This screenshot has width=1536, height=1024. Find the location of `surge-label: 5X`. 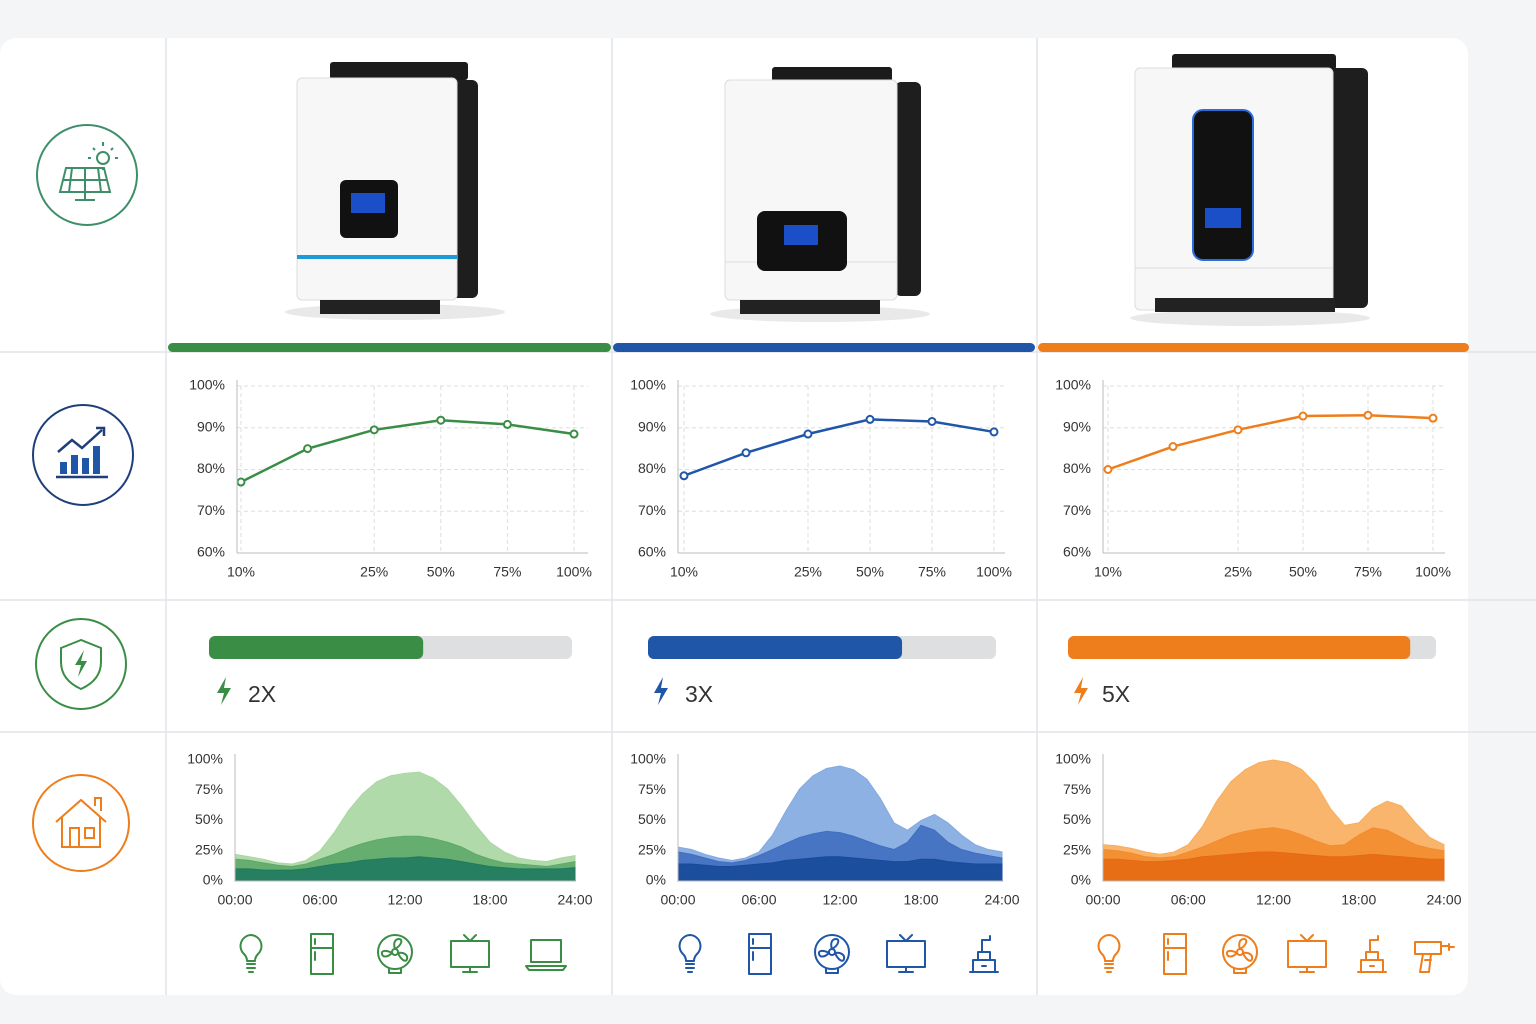

surge-label: 5X is located at coordinates (1116, 694).